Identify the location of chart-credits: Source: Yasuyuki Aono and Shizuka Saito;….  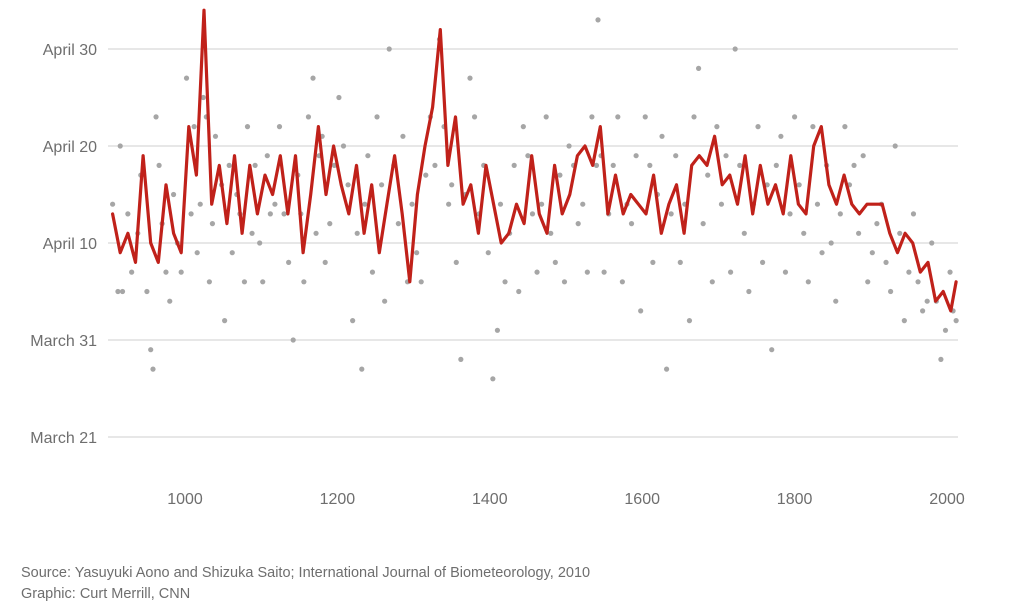
(305, 584).